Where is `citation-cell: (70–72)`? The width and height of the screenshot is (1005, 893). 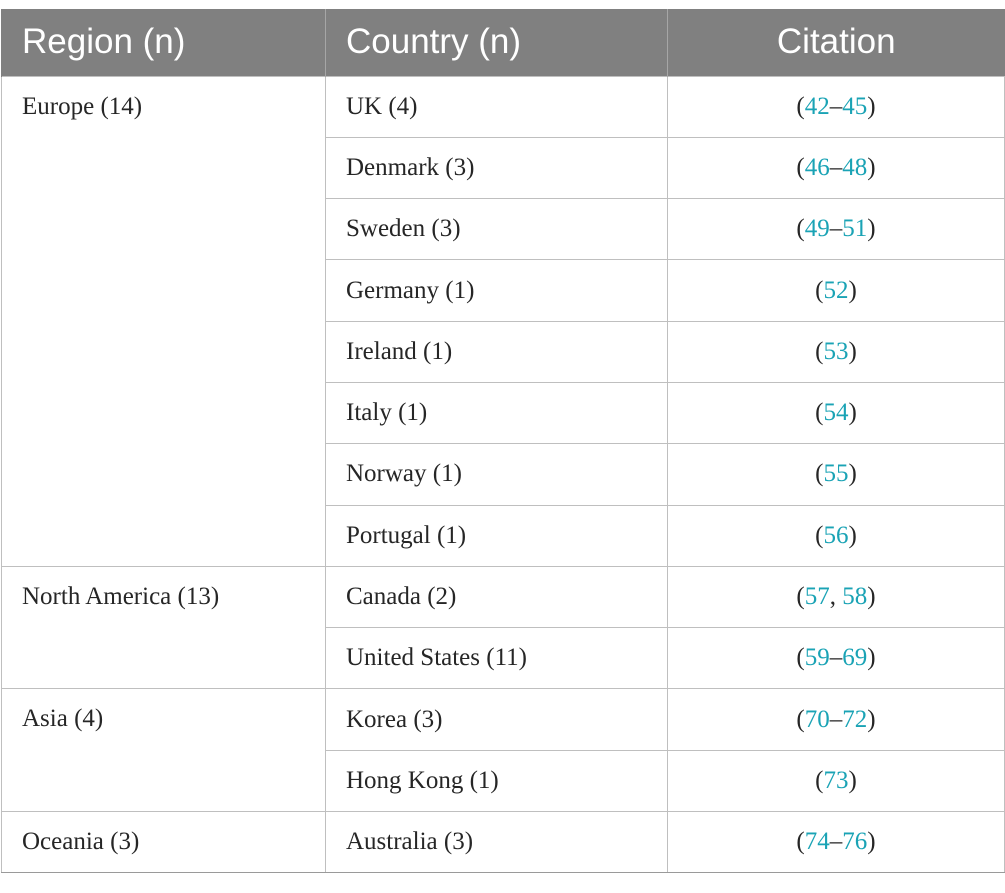
citation-cell: (70–72) is located at coordinates (836, 719).